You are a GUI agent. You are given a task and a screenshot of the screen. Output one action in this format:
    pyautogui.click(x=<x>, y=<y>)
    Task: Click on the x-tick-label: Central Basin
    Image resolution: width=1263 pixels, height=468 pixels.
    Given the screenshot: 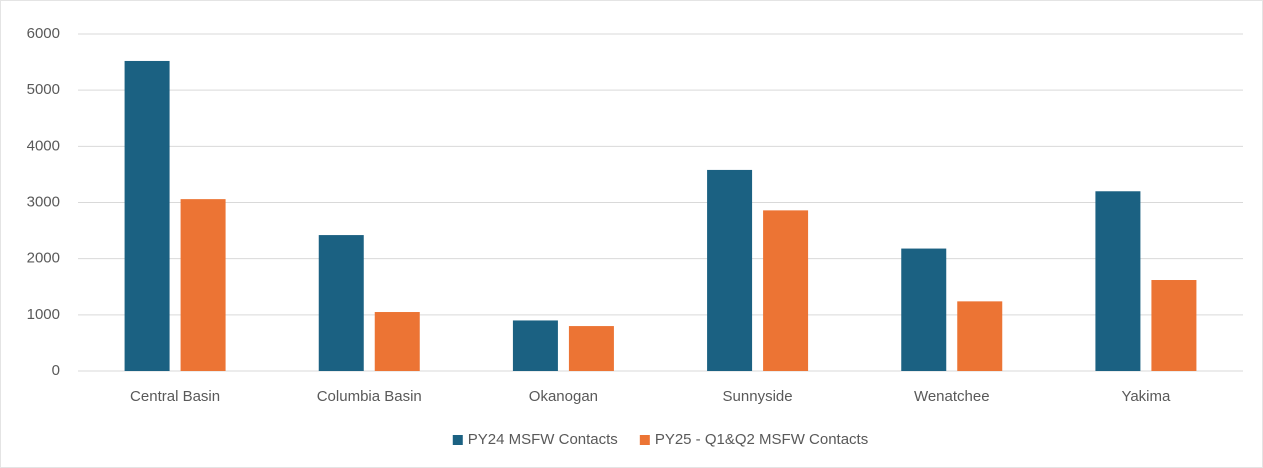 What is the action you would take?
    pyautogui.click(x=175, y=396)
    